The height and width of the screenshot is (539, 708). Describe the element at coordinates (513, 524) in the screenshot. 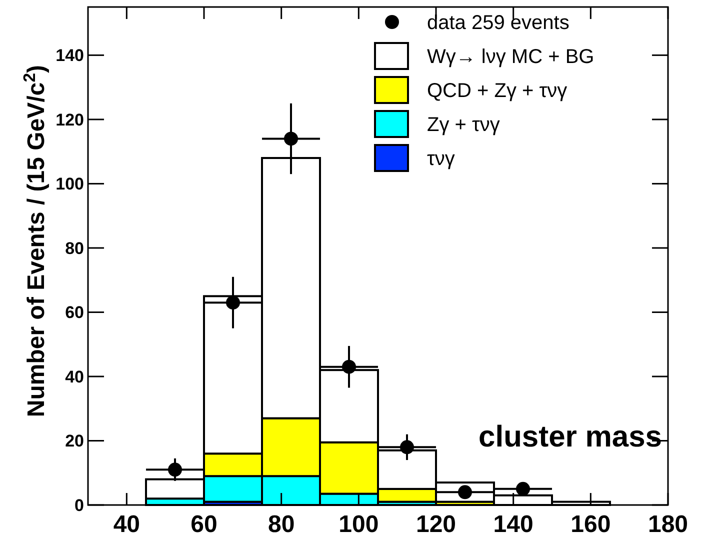

I see `x-tick-label: 140` at that location.